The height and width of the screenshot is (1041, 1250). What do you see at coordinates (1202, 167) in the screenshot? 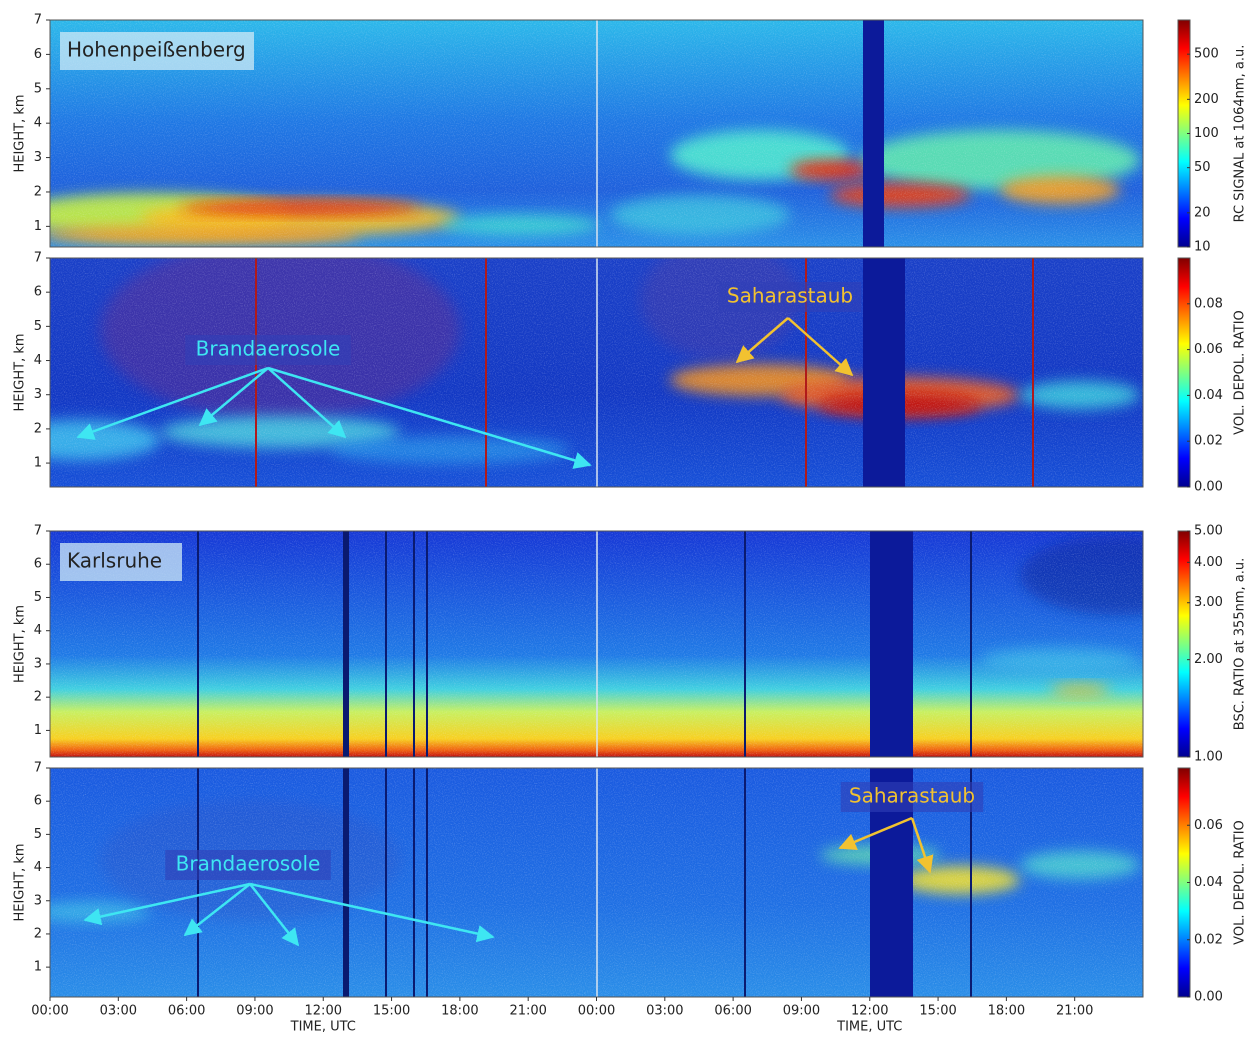
I see `colorbar-tick-label: 50` at bounding box center [1202, 167].